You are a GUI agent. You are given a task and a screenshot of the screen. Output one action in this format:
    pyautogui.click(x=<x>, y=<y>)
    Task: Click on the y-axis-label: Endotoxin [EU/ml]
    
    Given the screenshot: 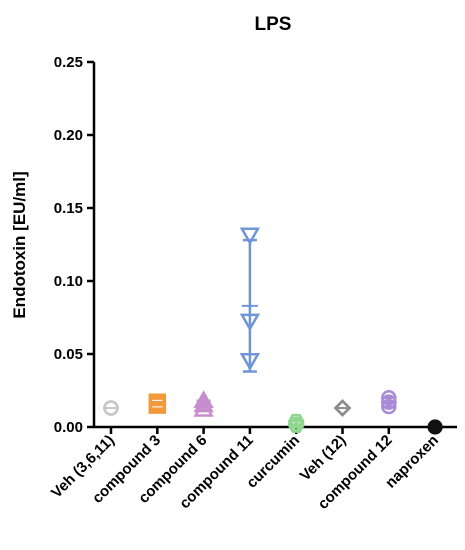 What is the action you would take?
    pyautogui.click(x=19, y=244)
    